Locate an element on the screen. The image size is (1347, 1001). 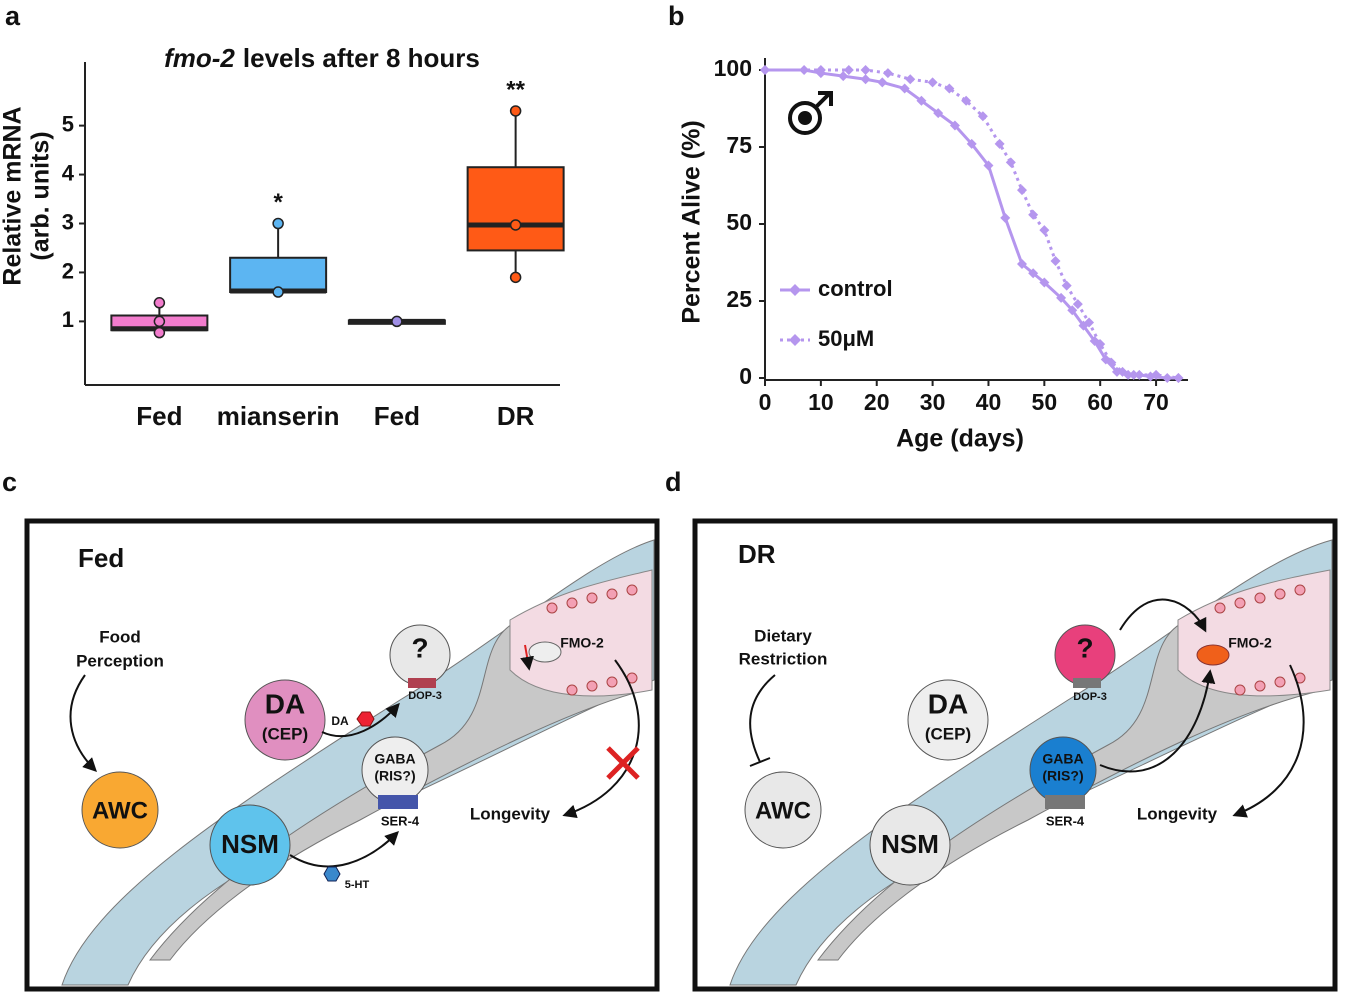
significance: * is located at coordinates (278, 202).